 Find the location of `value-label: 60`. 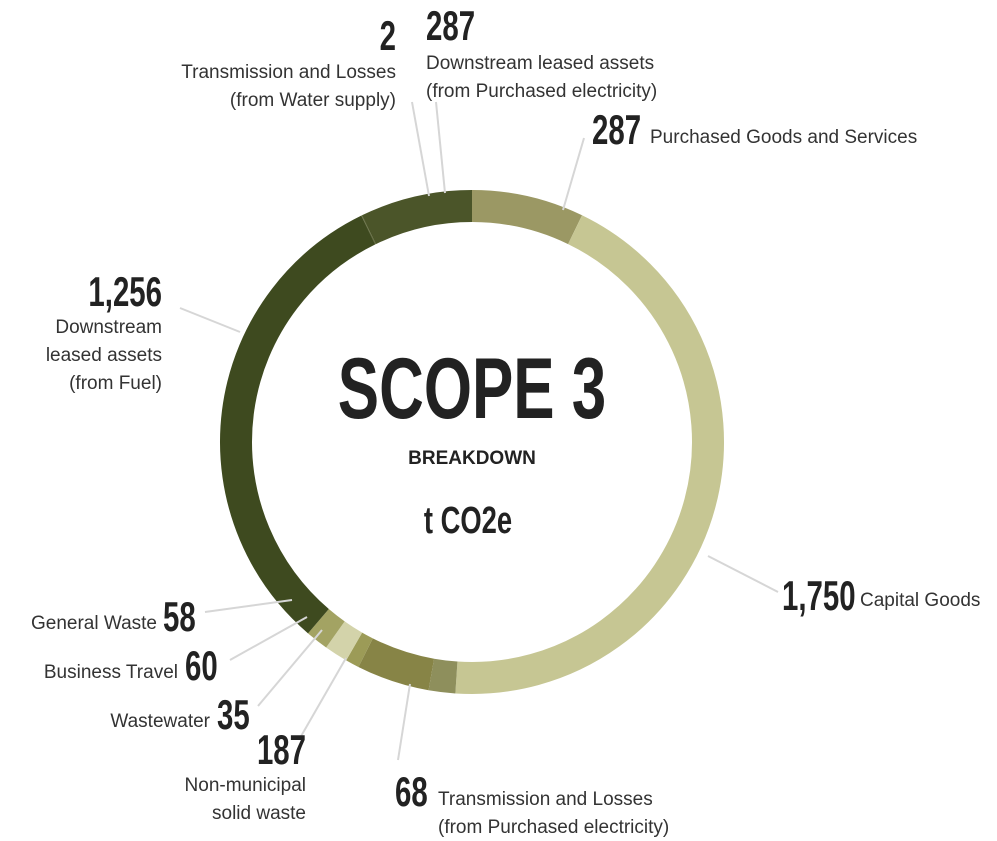

value-label: 60 is located at coordinates (201, 666).